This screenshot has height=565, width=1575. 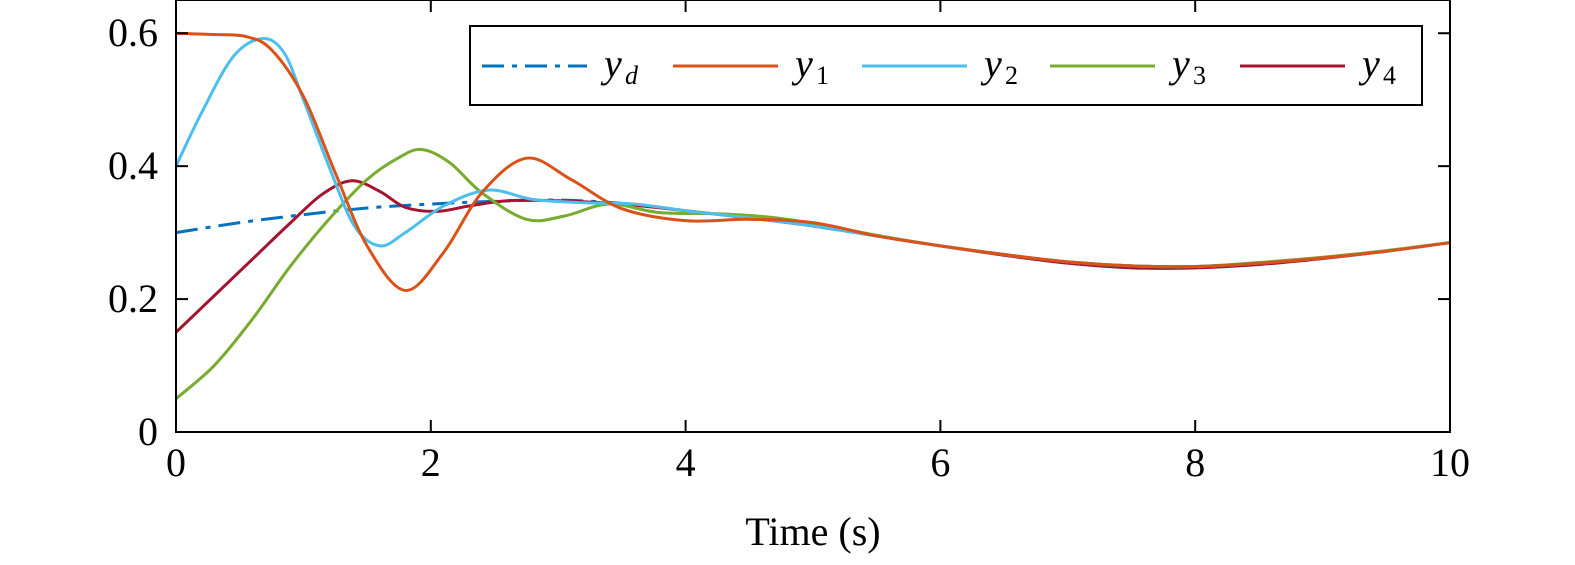 I want to click on y-tick-label: 0.4, so click(x=133, y=165).